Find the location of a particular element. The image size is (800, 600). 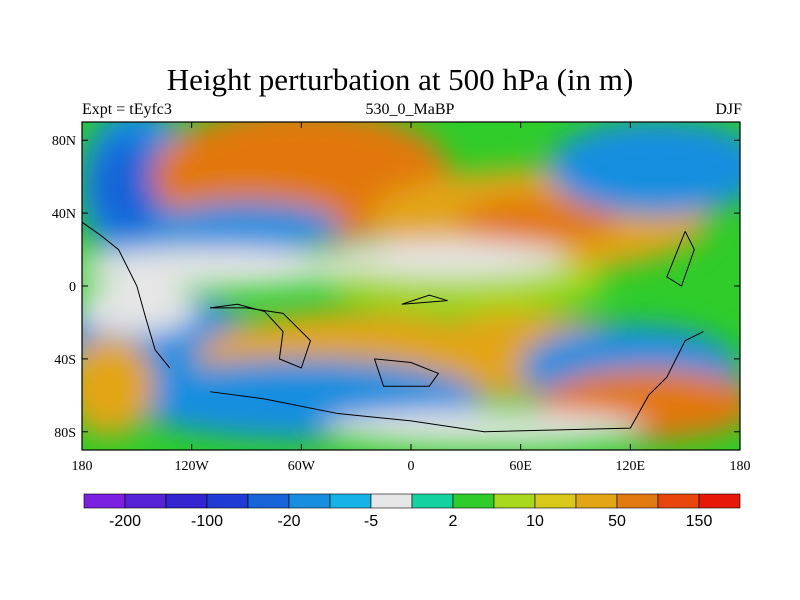

colorbar-label: -5 is located at coordinates (371, 521).